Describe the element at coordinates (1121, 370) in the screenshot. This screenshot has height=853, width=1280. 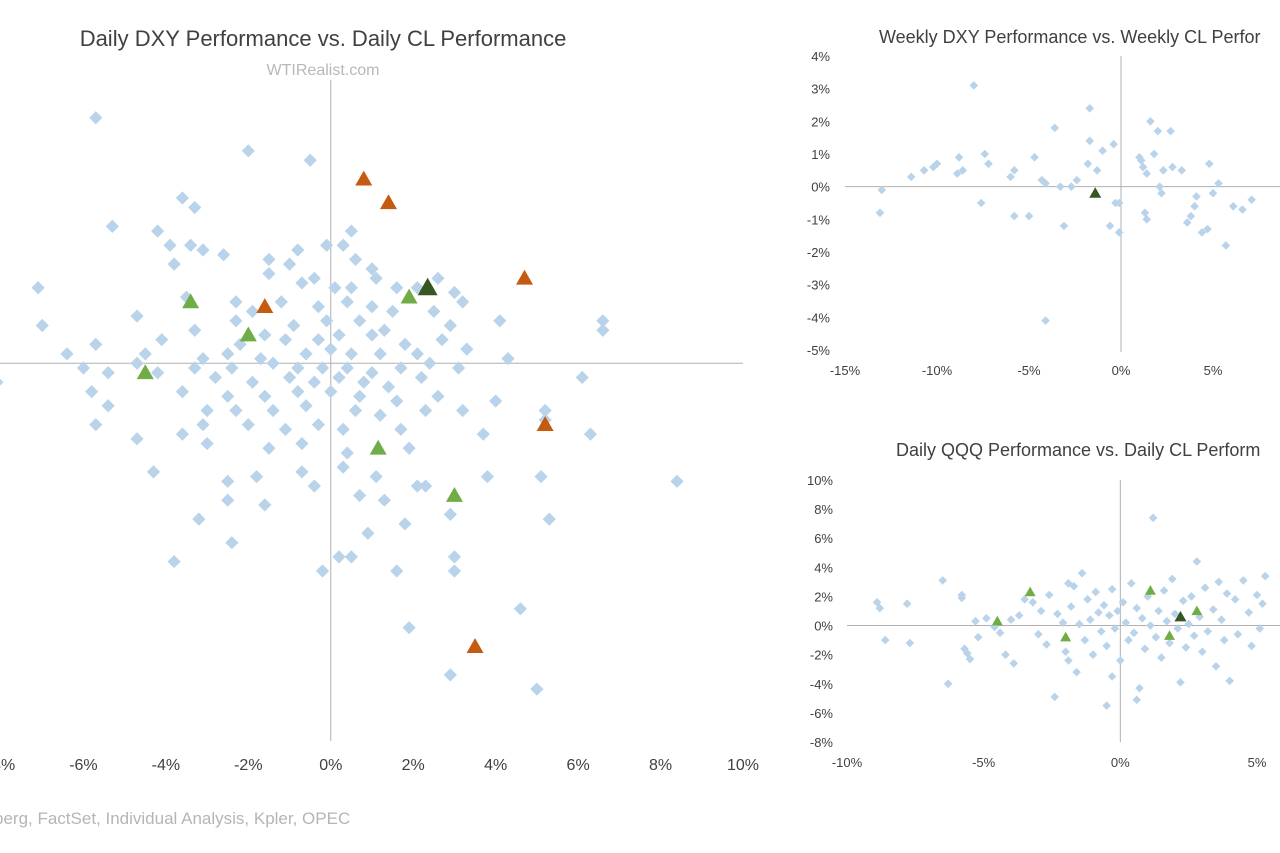
I see `chart2-x-tick-label: 0%` at that location.